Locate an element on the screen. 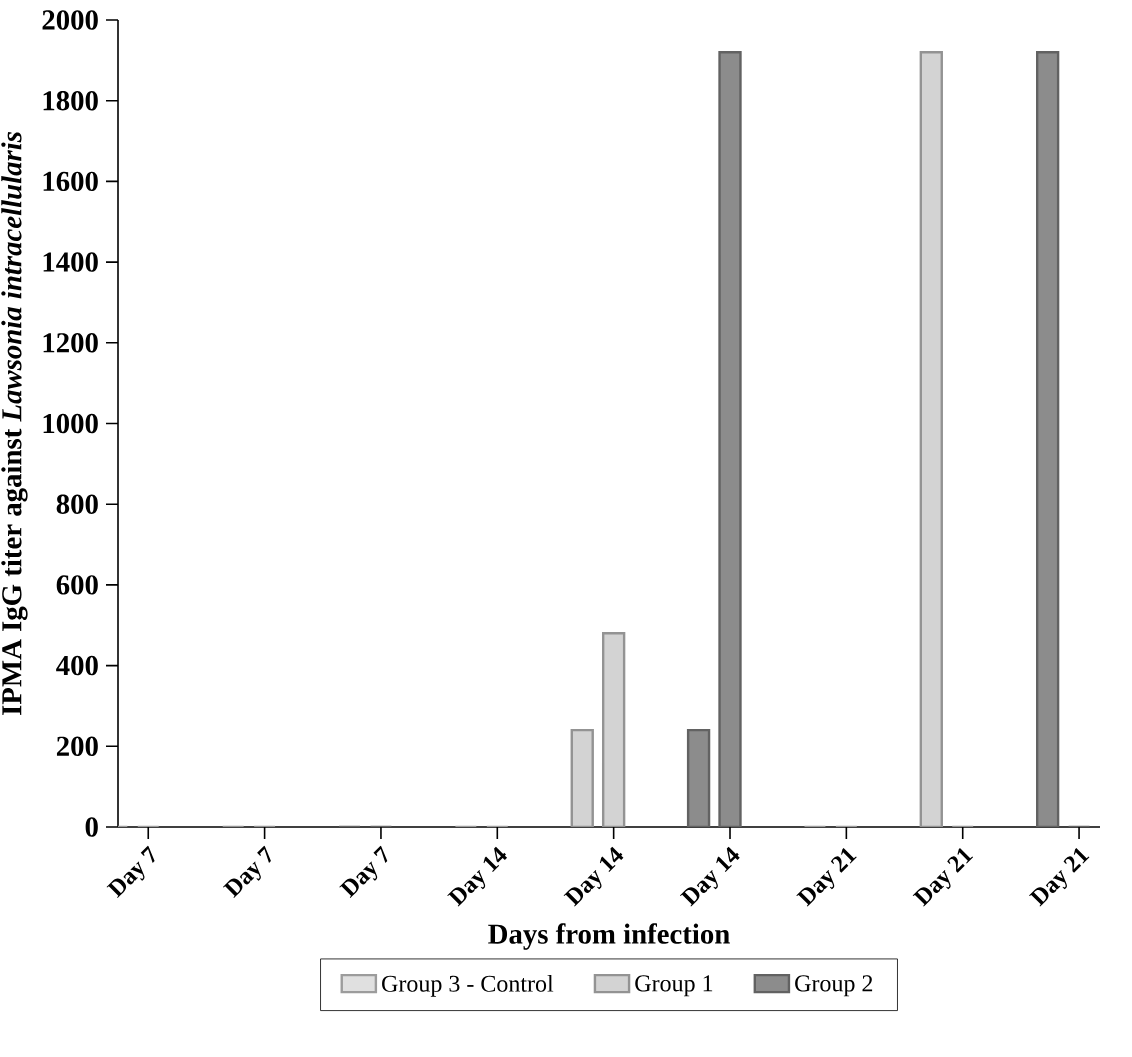 The image size is (1132, 1057). legend-label: Group 2 is located at coordinates (834, 986).